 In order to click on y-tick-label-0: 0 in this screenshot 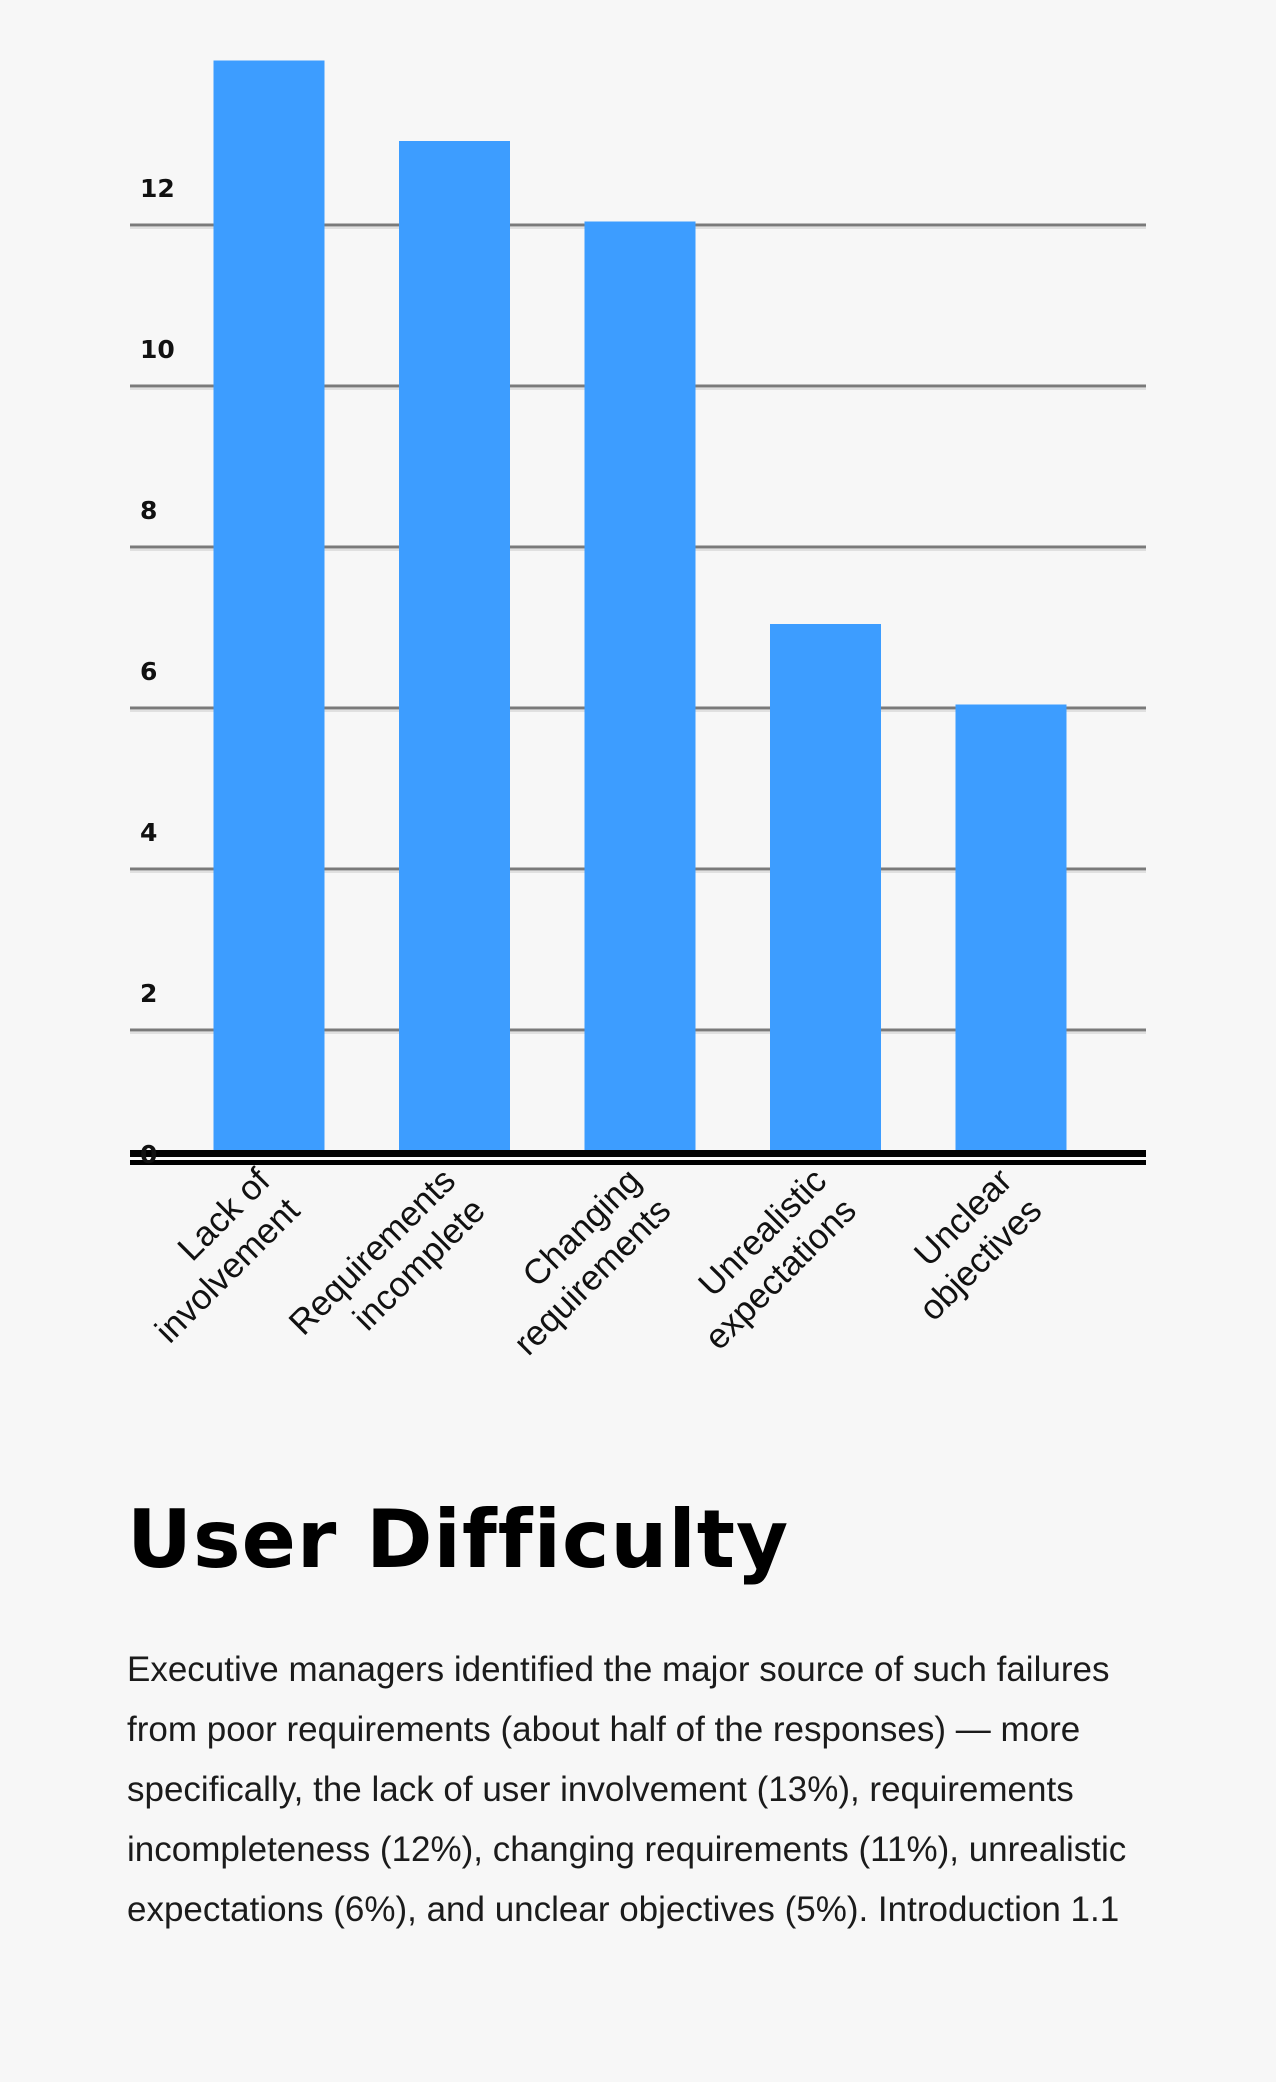, I will do `click(148, 1154)`.